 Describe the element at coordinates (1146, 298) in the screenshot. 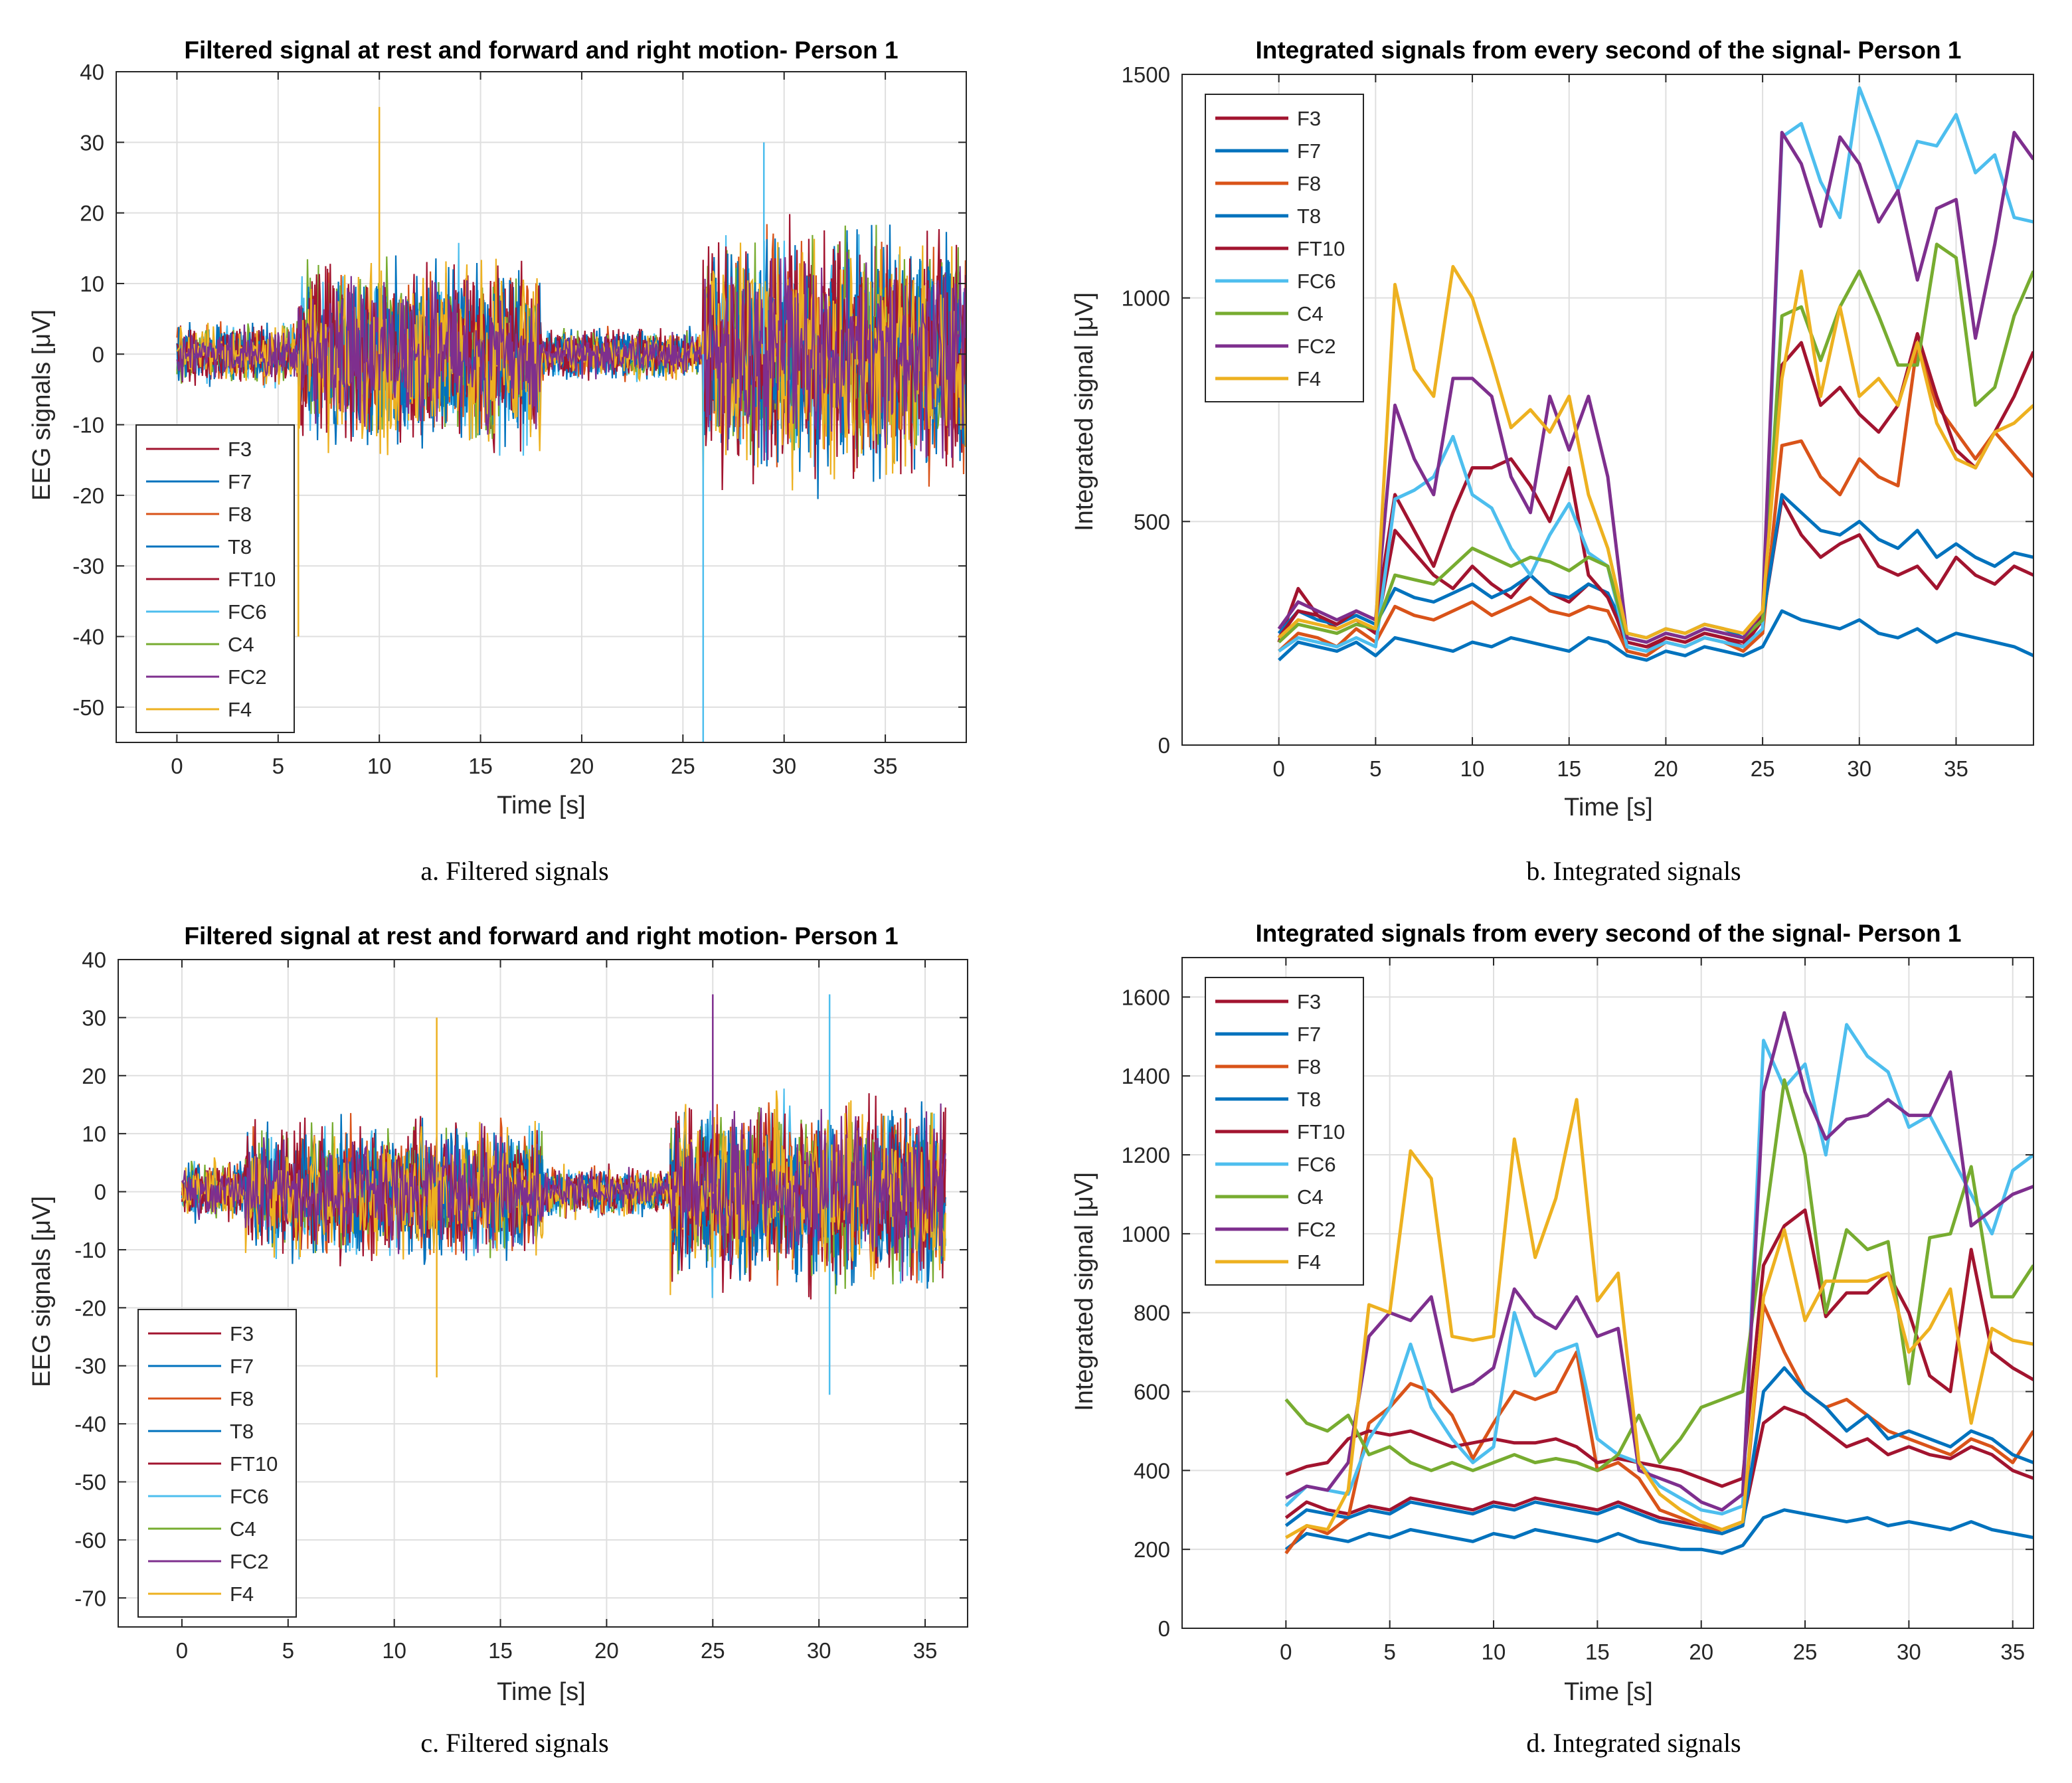

I see `y-tick-label: 1000` at that location.